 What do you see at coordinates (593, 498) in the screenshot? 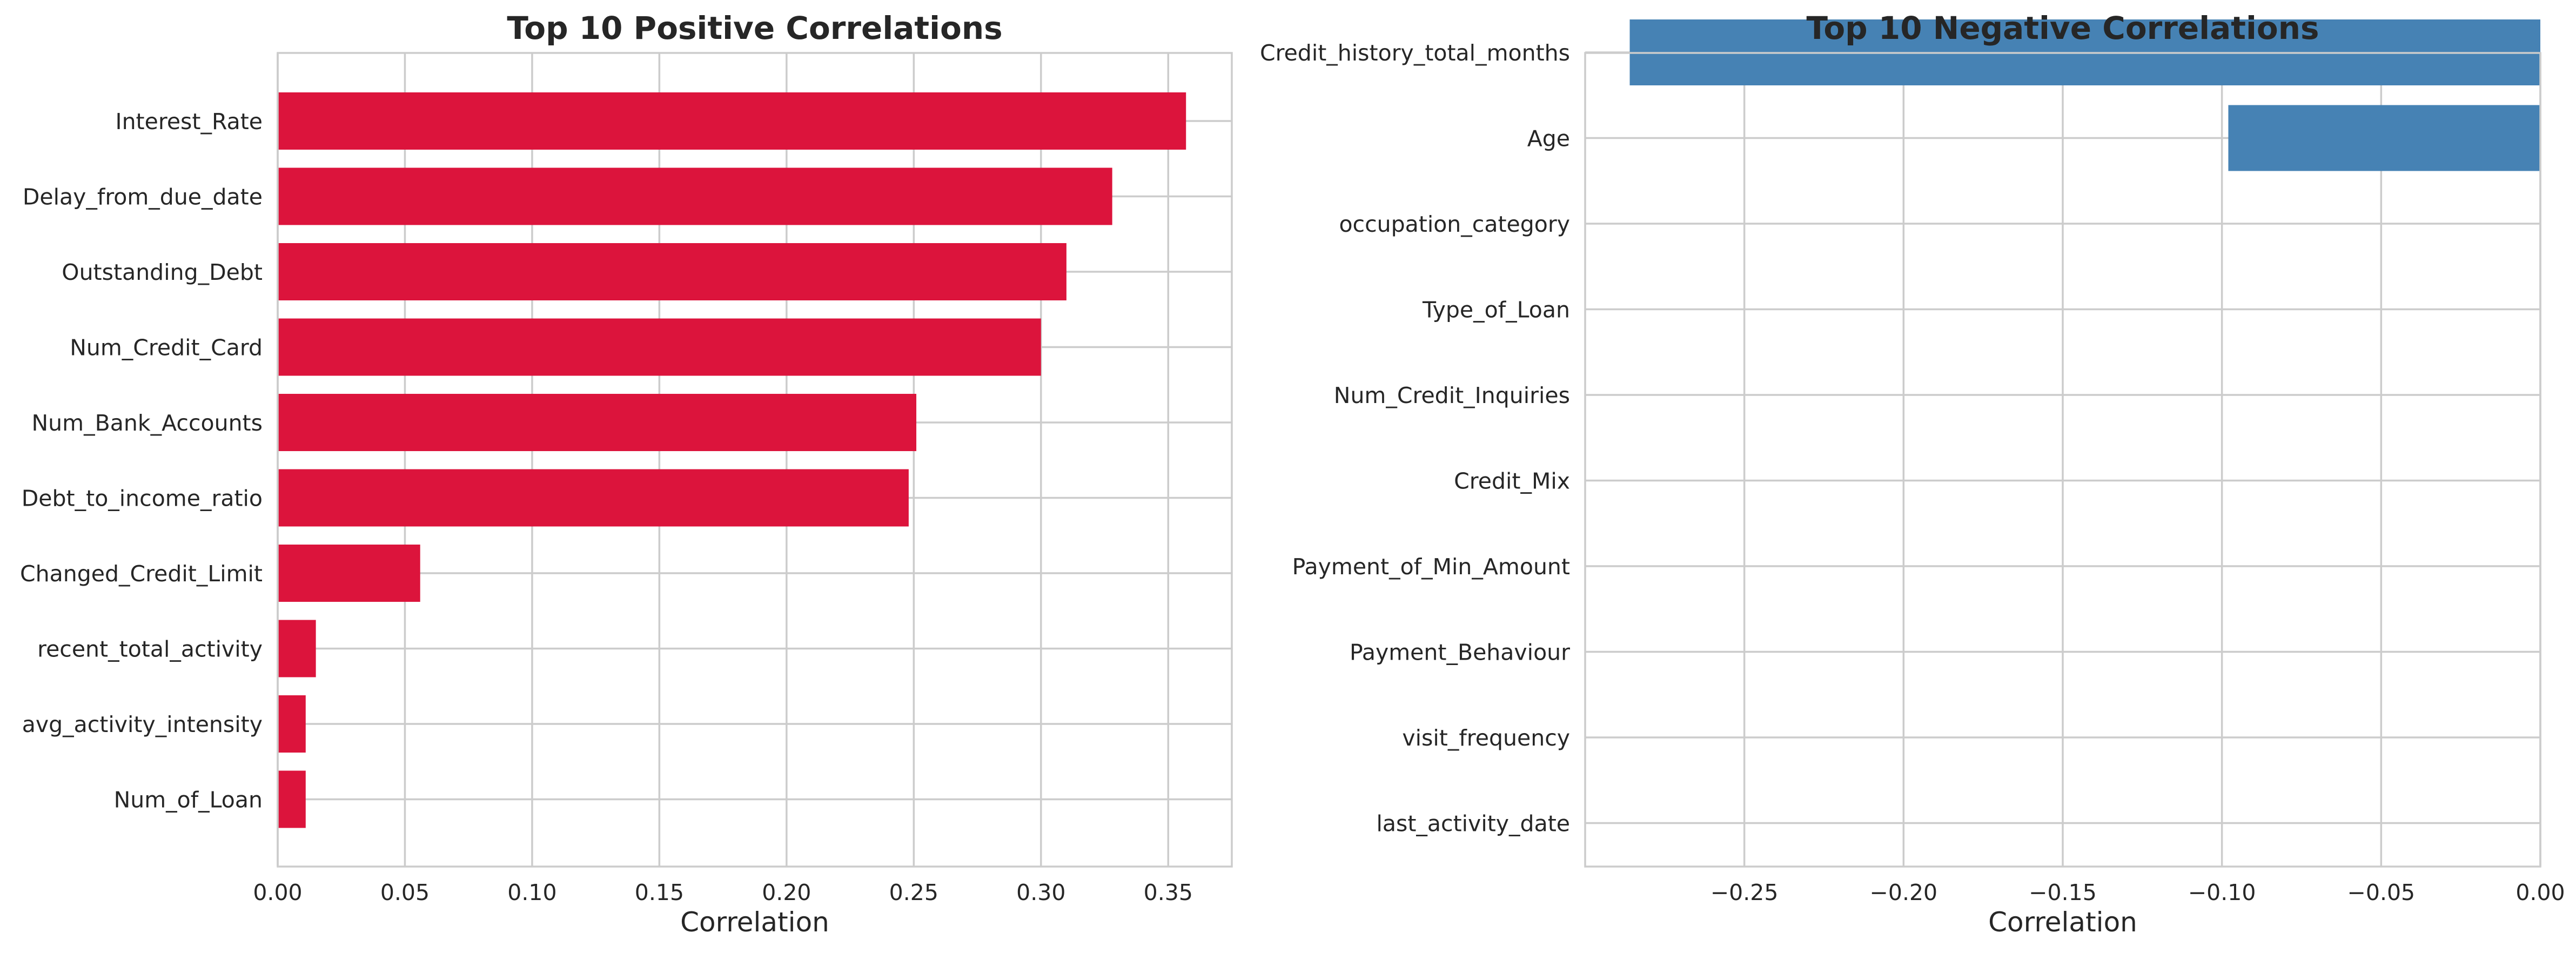
I see `bar-debt-to-income-ratio` at bounding box center [593, 498].